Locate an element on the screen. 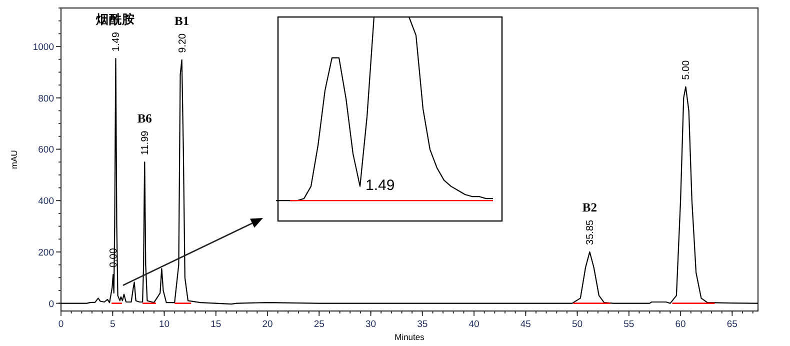 The height and width of the screenshot is (346, 790). x-tick-label: 45 is located at coordinates (525, 324).